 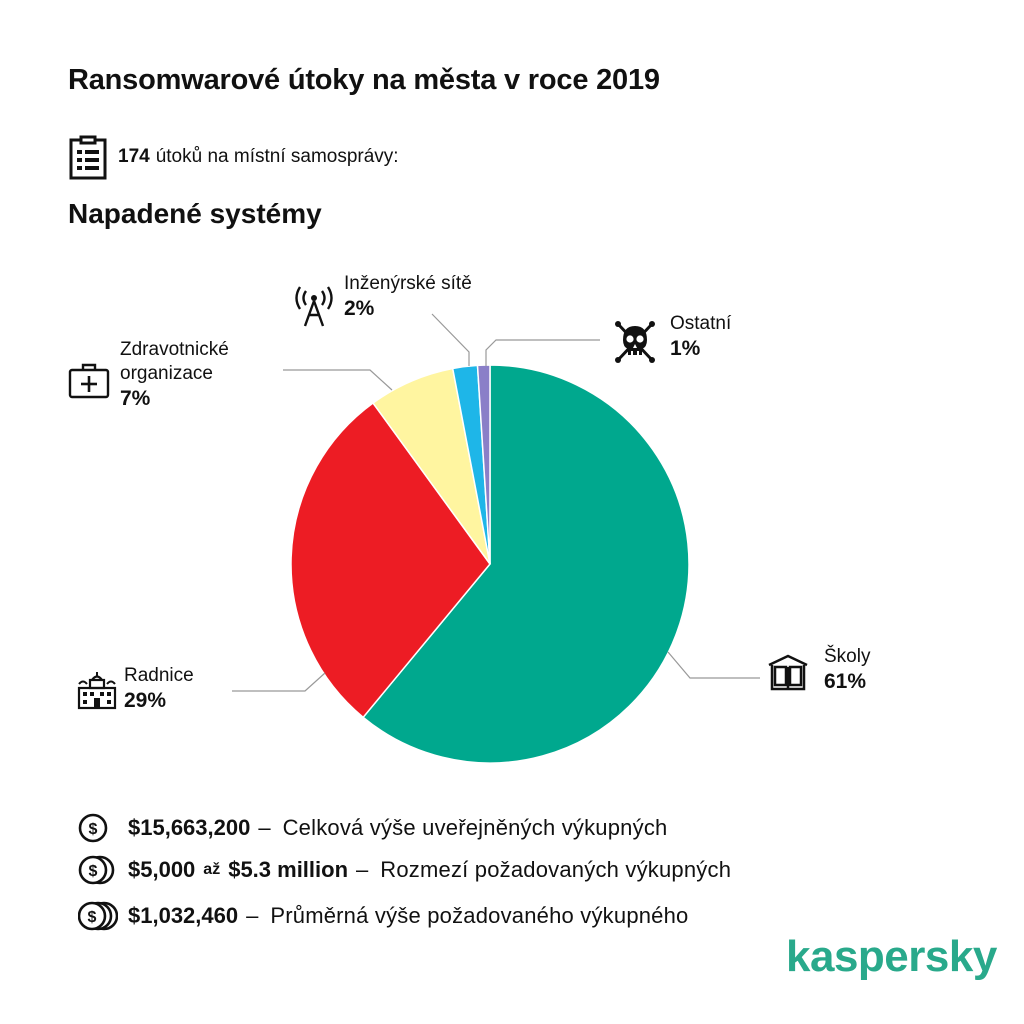 I want to click on ransom-range-word: až, so click(x=212, y=869).